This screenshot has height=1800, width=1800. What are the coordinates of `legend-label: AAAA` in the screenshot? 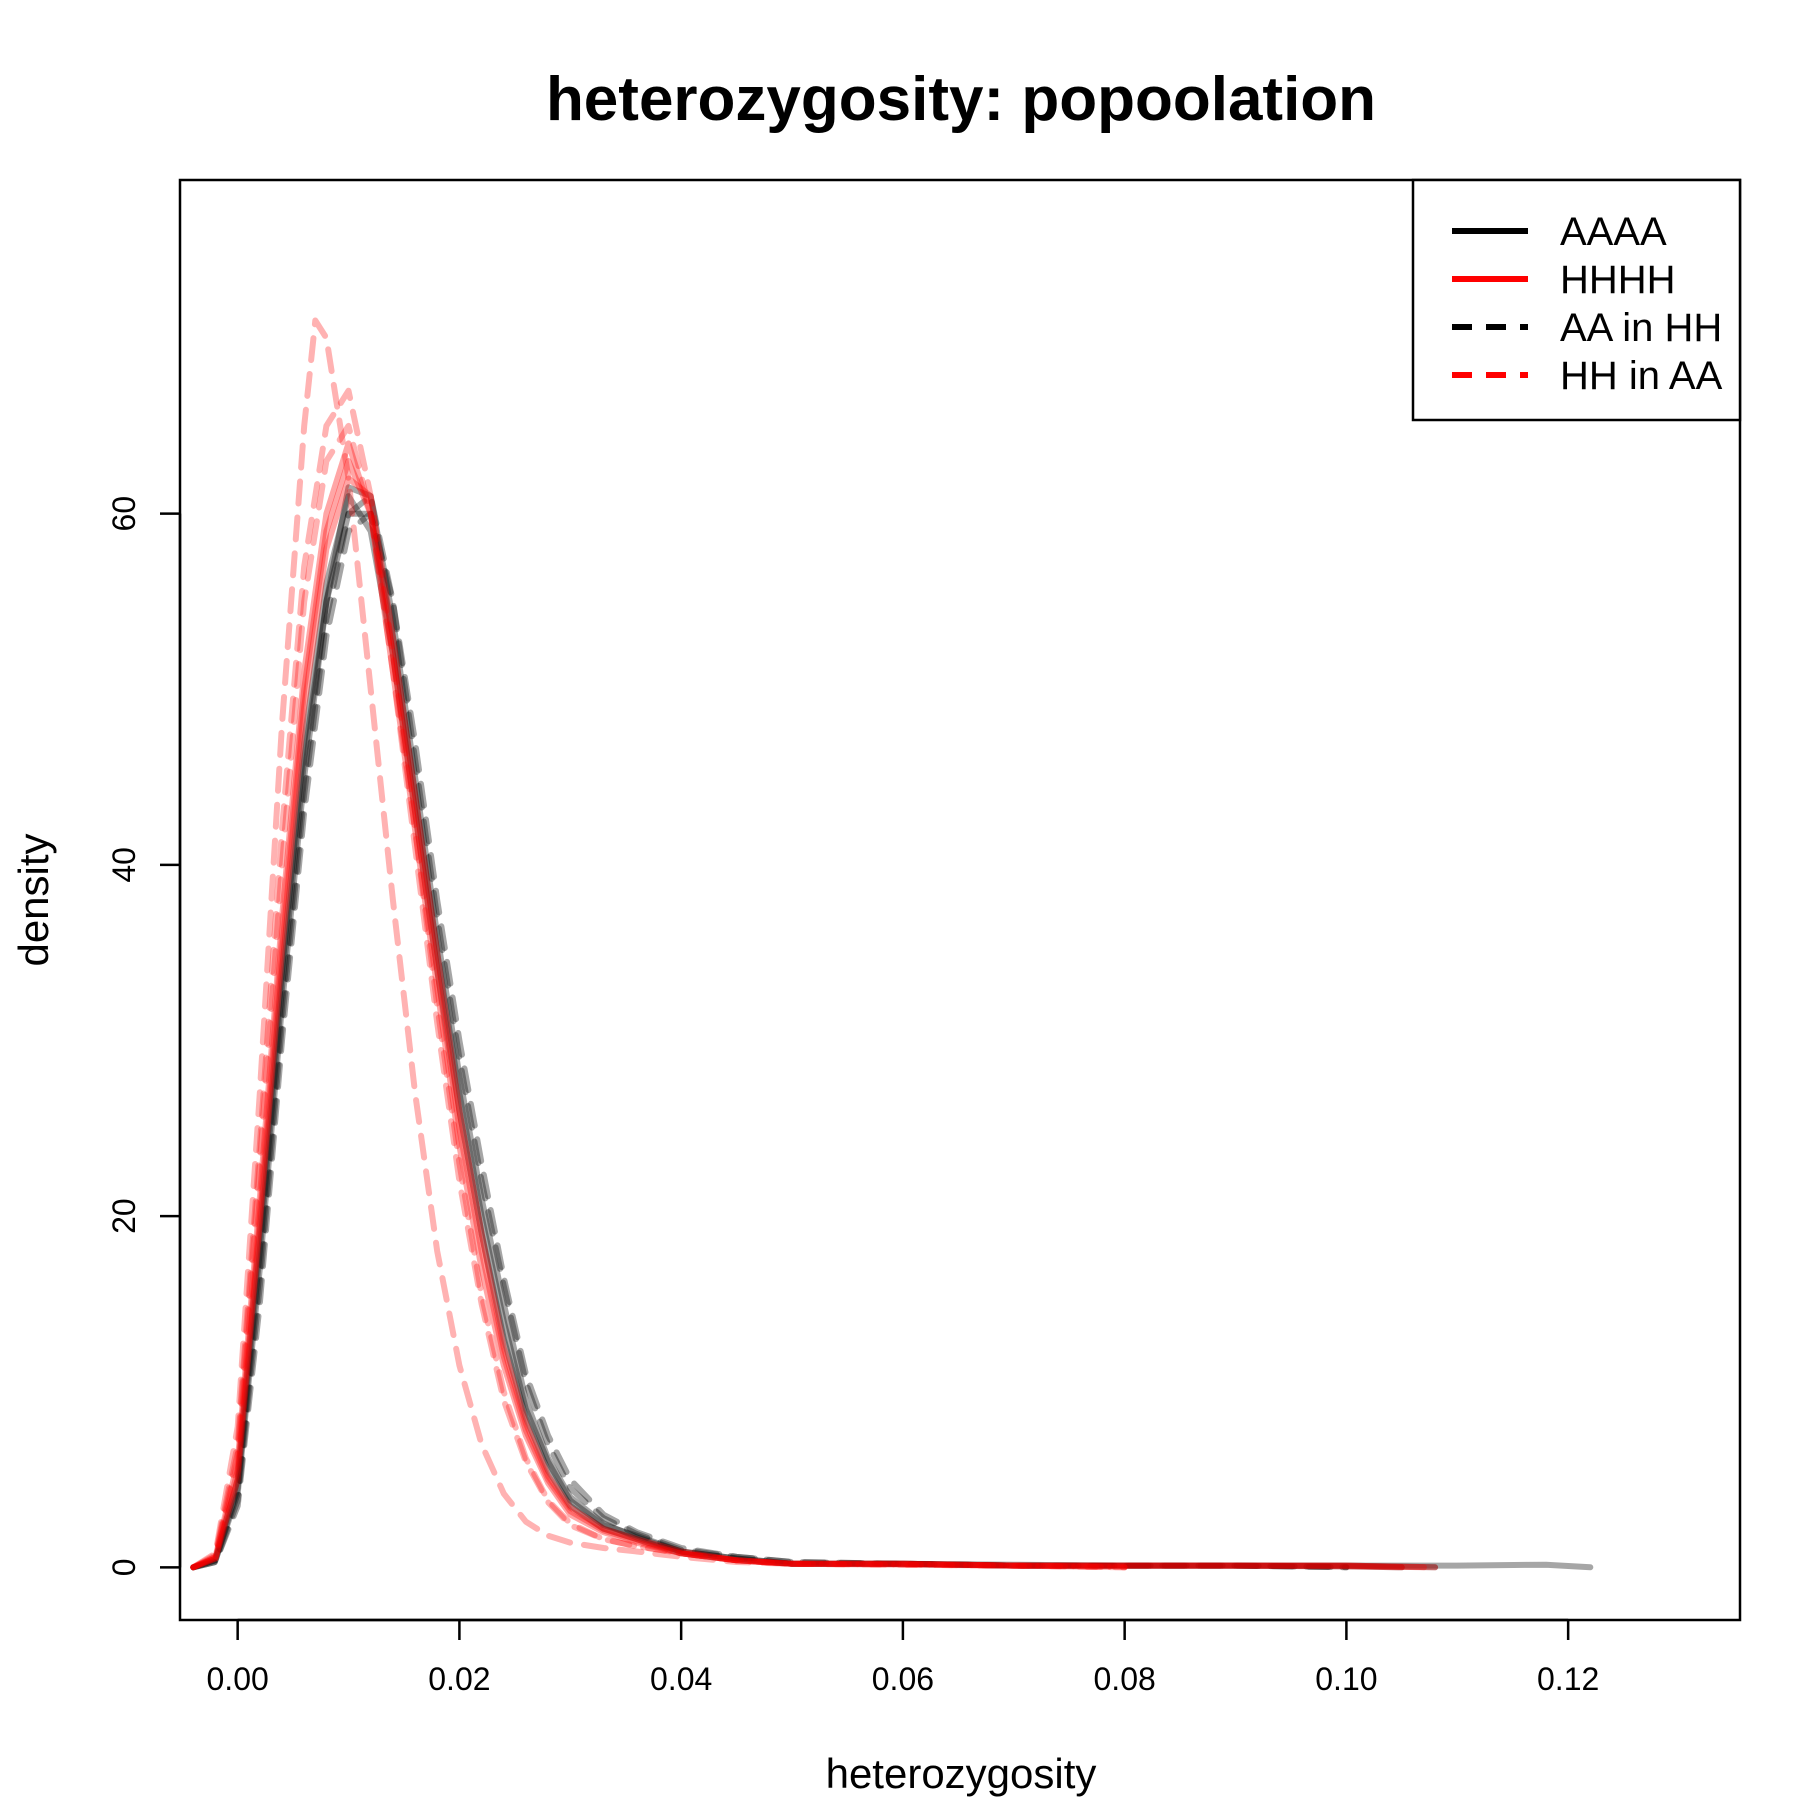 It's located at (1613, 232).